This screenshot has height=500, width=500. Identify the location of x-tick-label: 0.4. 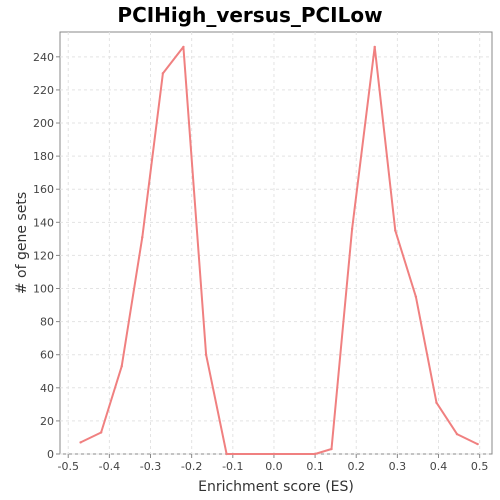
(439, 466).